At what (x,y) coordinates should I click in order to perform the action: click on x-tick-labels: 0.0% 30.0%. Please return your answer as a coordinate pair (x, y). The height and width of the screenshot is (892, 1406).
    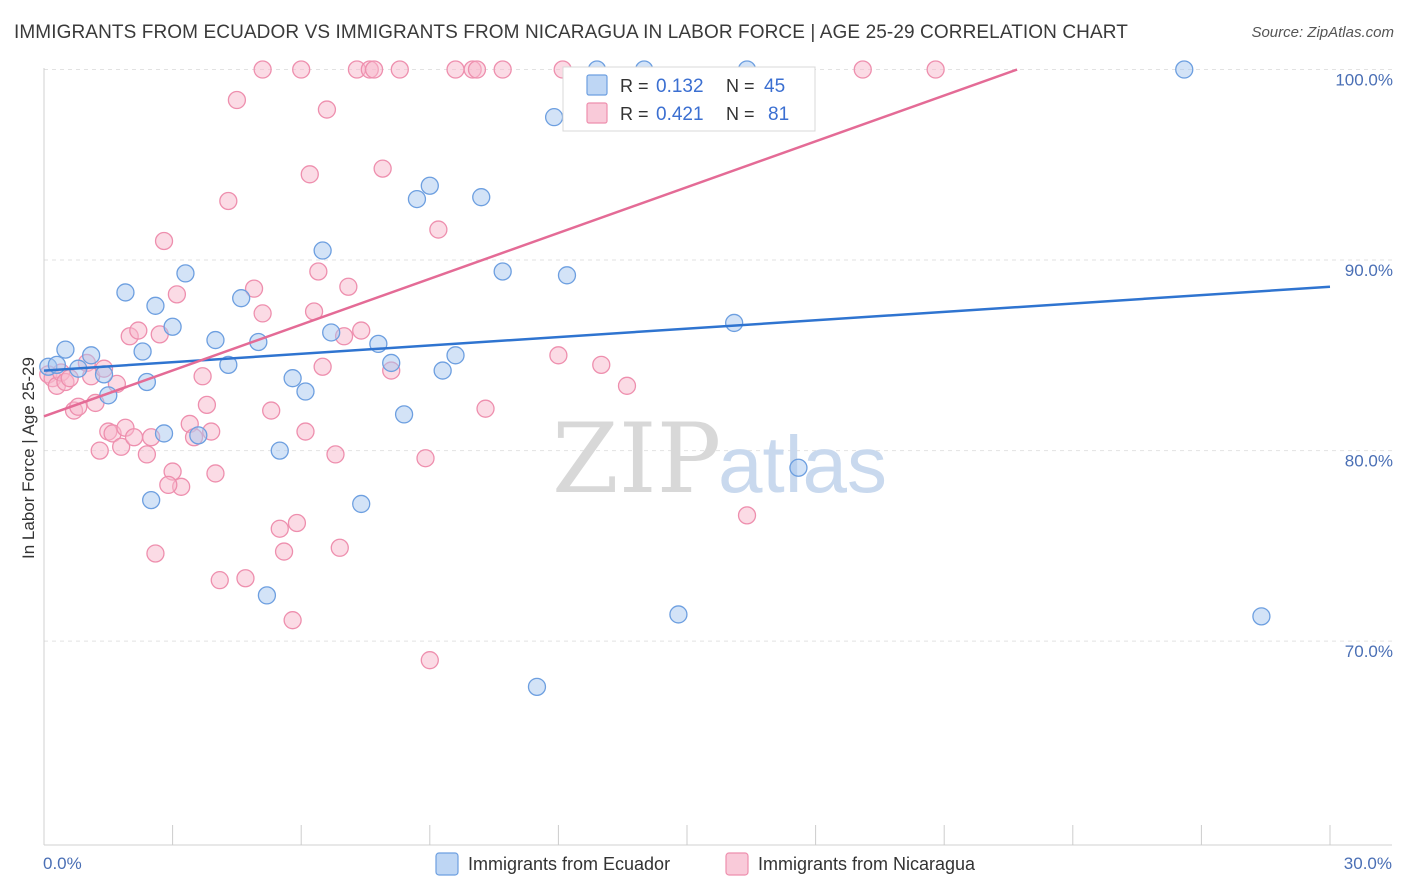
    Looking at the image, I should click on (717, 863).